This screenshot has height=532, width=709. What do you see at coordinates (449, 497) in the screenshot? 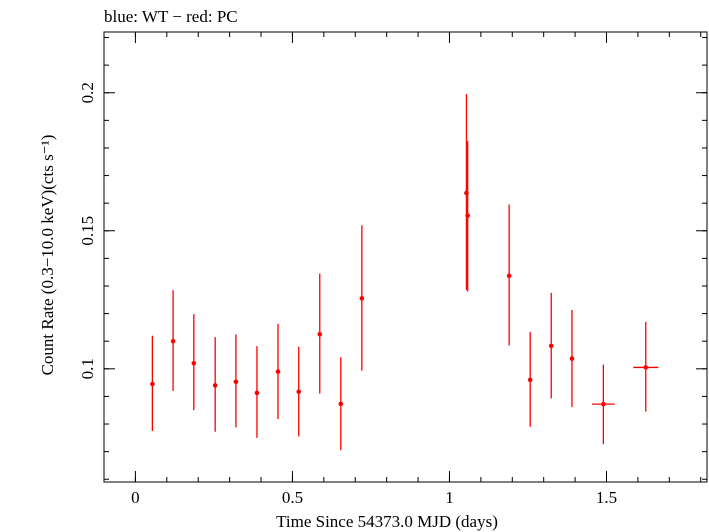
I see `x-tick-label: 1` at bounding box center [449, 497].